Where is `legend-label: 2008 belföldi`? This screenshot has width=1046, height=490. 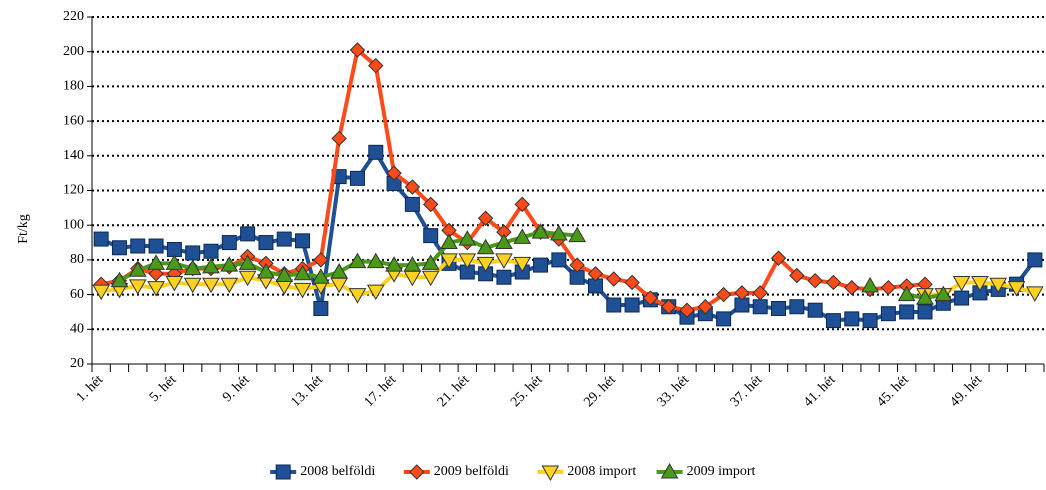
legend-label: 2008 belföldi is located at coordinates (337, 471).